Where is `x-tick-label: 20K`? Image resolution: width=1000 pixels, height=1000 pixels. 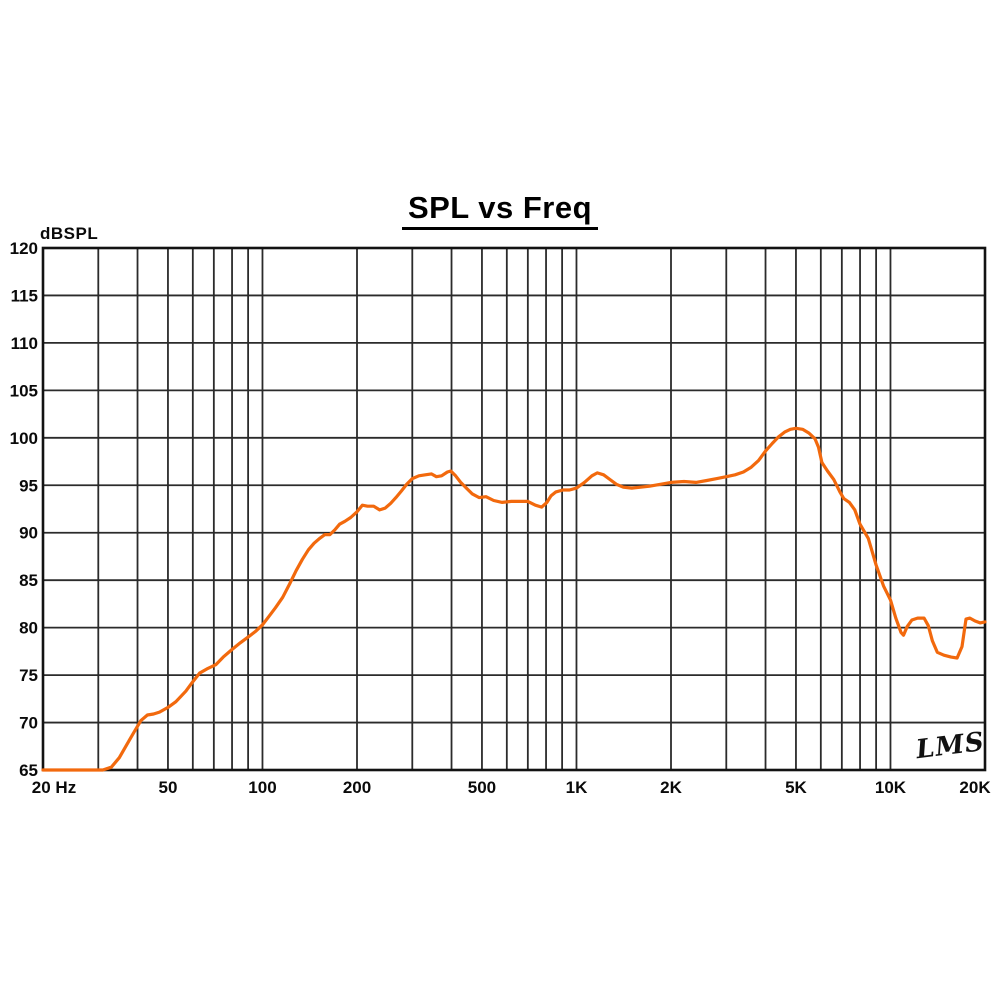
x-tick-label: 20K is located at coordinates (975, 787).